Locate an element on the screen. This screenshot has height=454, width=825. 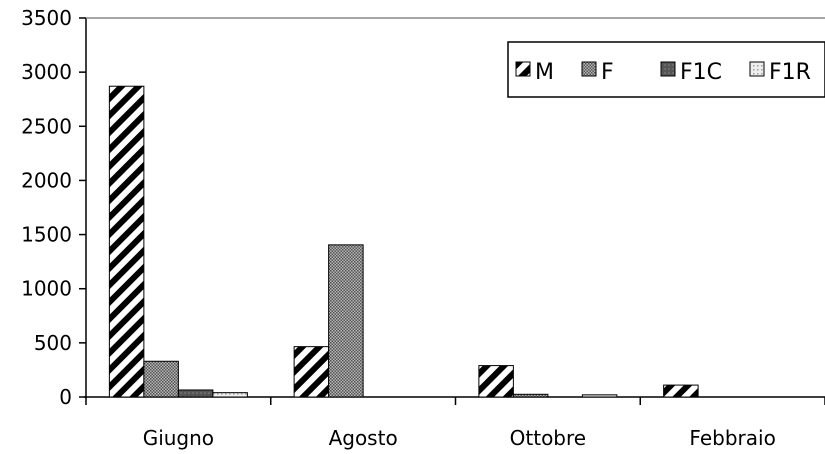
bar-f-giugno is located at coordinates (161, 379).